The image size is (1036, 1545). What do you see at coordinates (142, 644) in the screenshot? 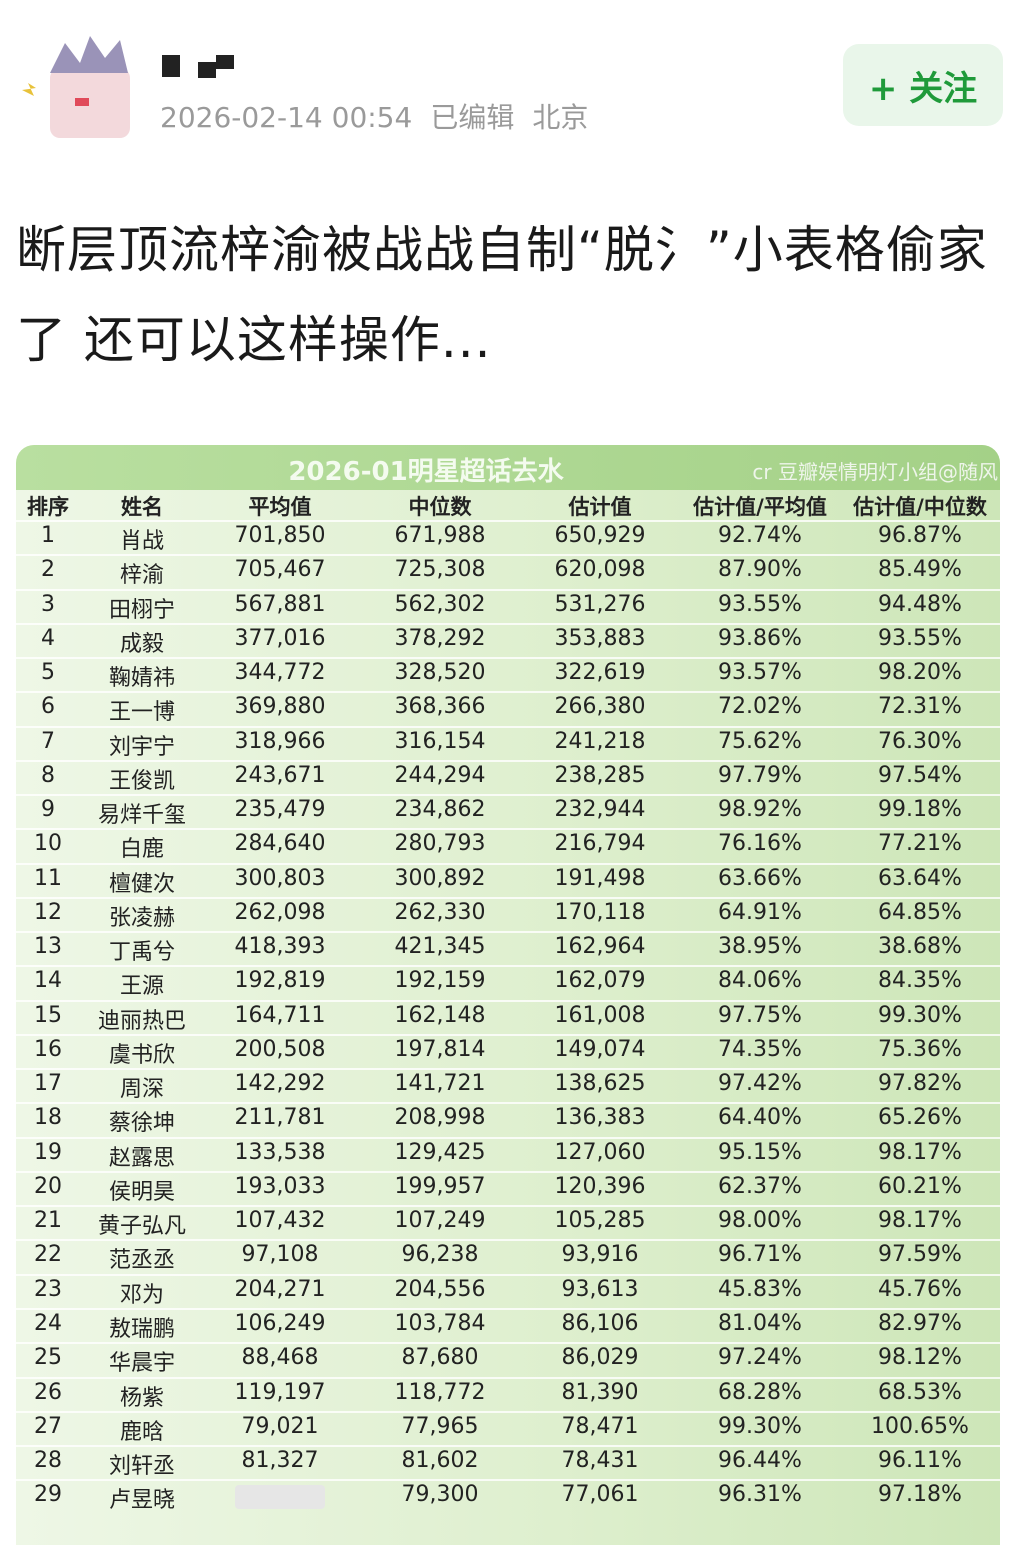
I see `name-cell: 成毅` at bounding box center [142, 644].